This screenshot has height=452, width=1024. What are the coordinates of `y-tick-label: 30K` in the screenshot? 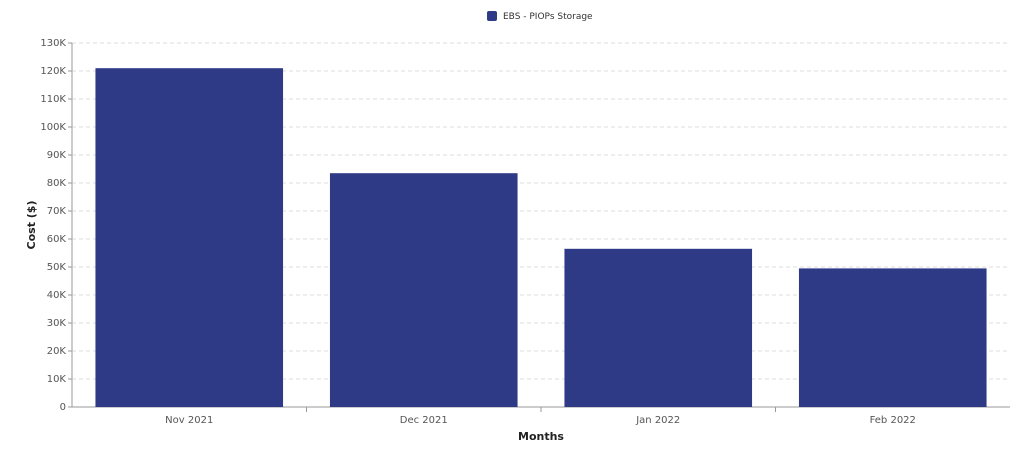 It's located at (57, 323).